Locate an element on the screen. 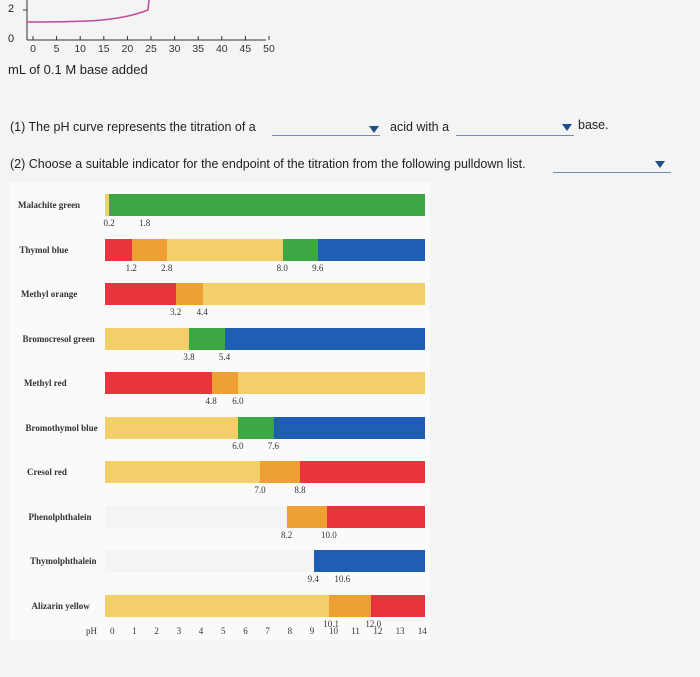 Image resolution: width=700 pixels, height=677 pixels. x-tick-label: 45 is located at coordinates (245, 49).